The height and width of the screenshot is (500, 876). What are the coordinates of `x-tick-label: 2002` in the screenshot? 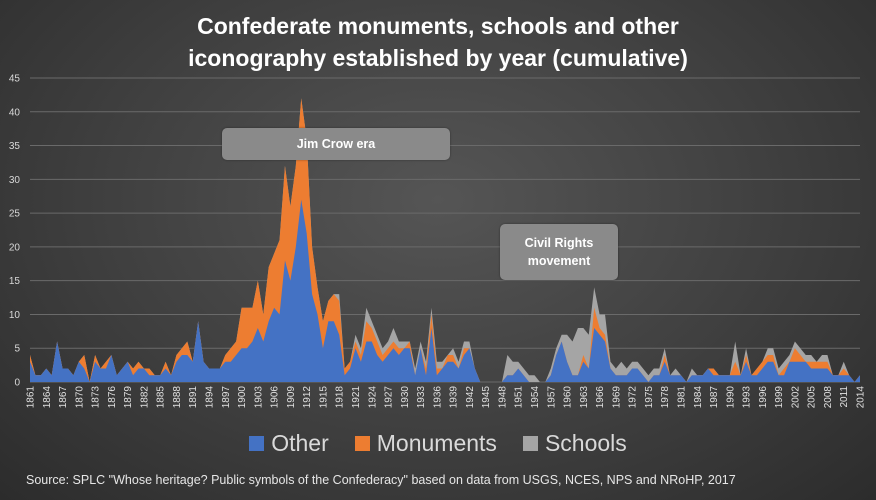 It's located at (795, 397).